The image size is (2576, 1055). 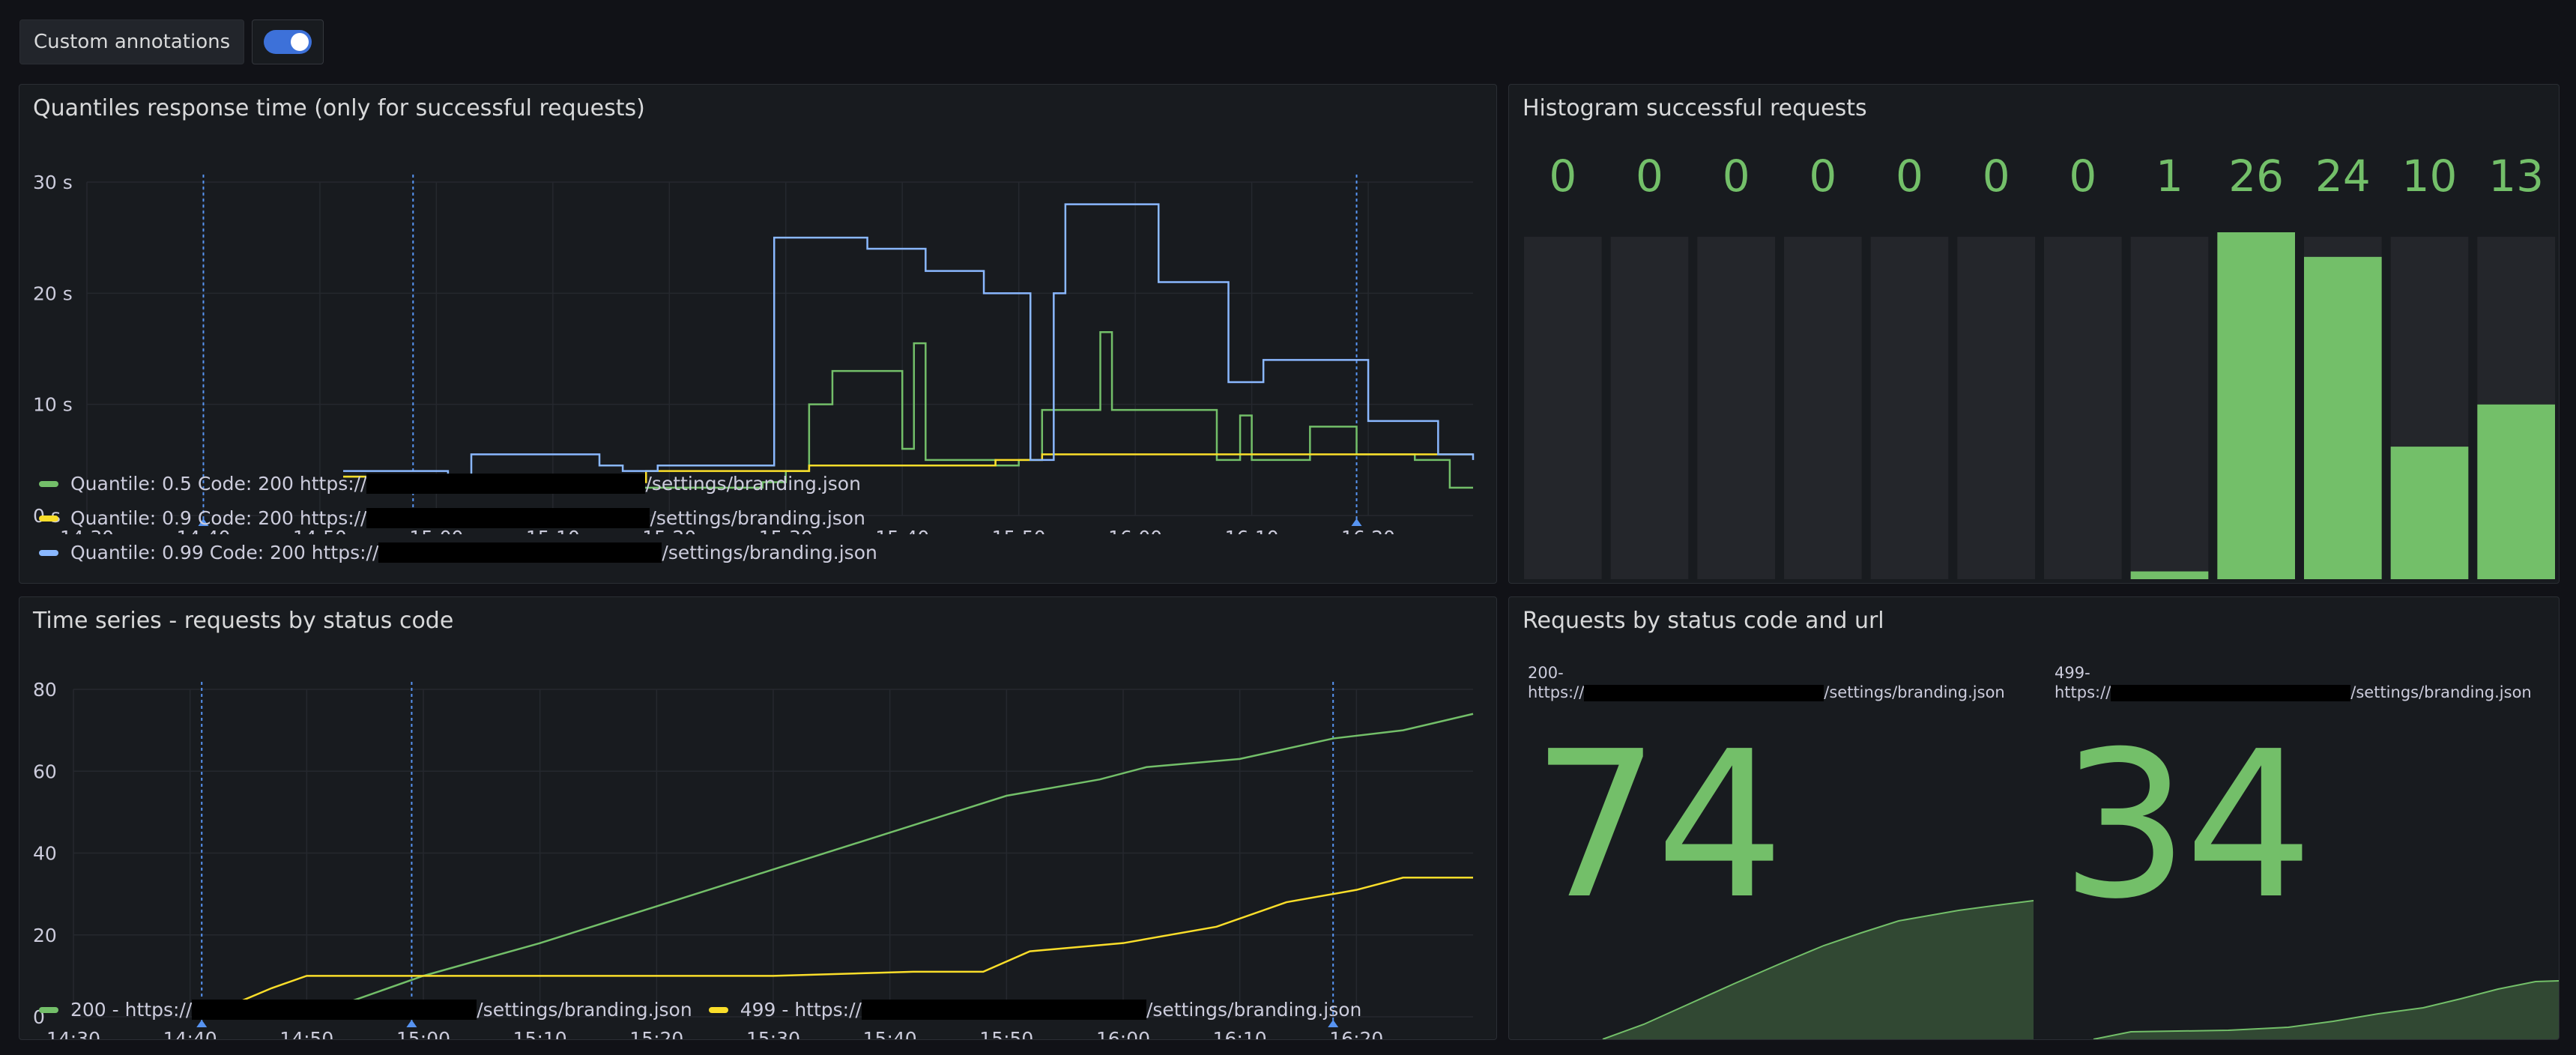 What do you see at coordinates (2256, 176) in the screenshot?
I see `histogram-value-label: 26` at bounding box center [2256, 176].